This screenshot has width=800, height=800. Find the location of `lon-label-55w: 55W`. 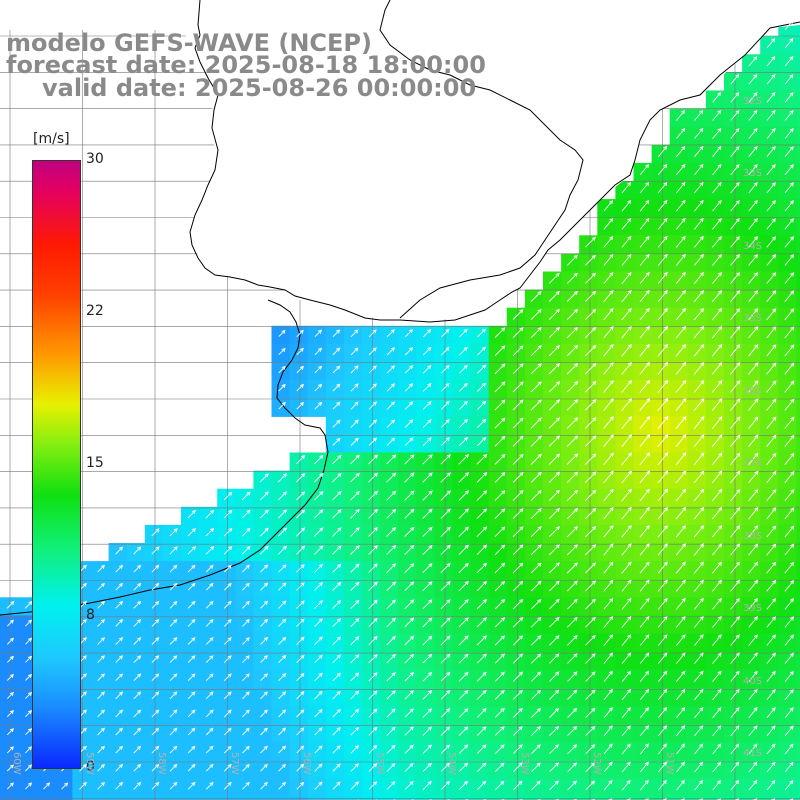

lon-label-55w: 55W is located at coordinates (379, 763).